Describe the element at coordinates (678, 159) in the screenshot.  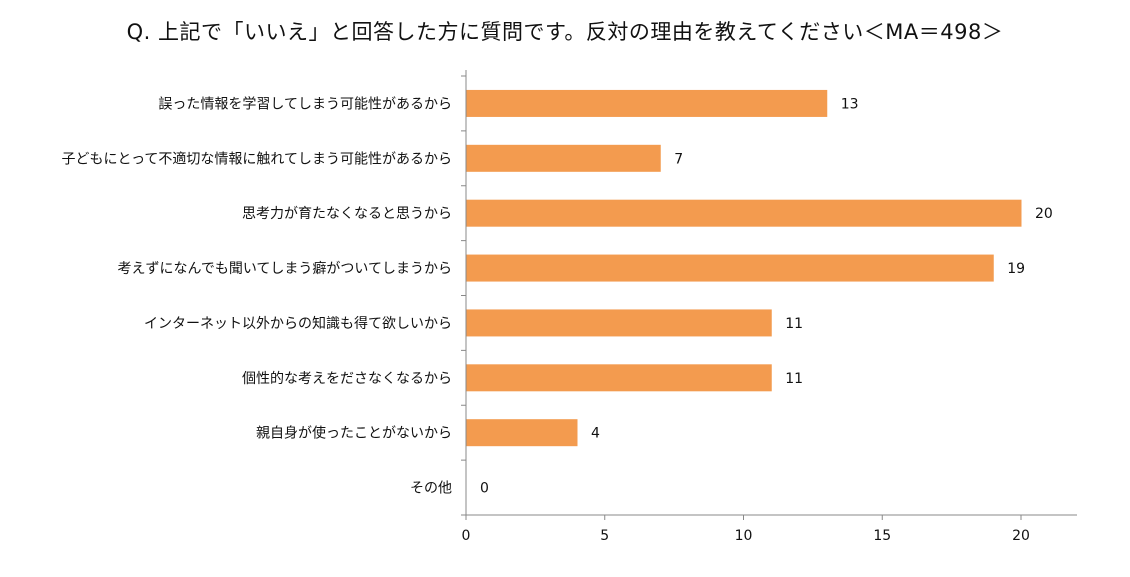
I see `data-label: 7` at that location.